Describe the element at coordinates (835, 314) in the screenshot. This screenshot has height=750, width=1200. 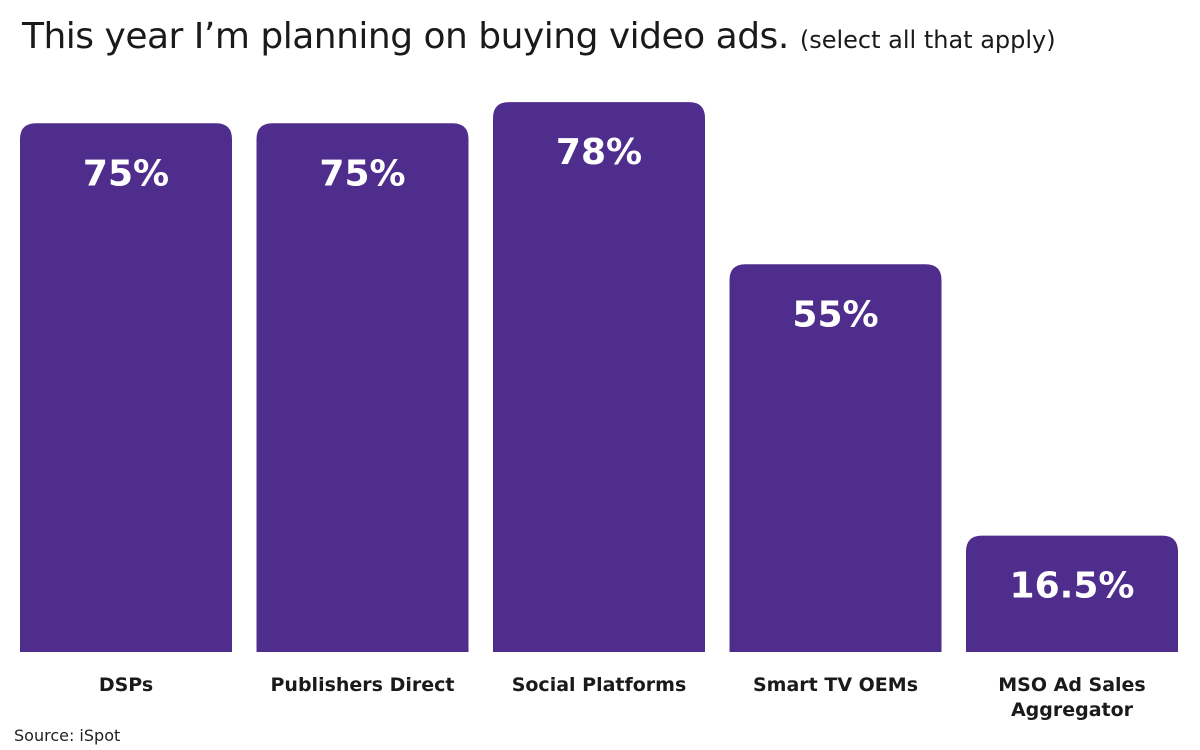
I see `bar-value-label-3: 55%` at that location.